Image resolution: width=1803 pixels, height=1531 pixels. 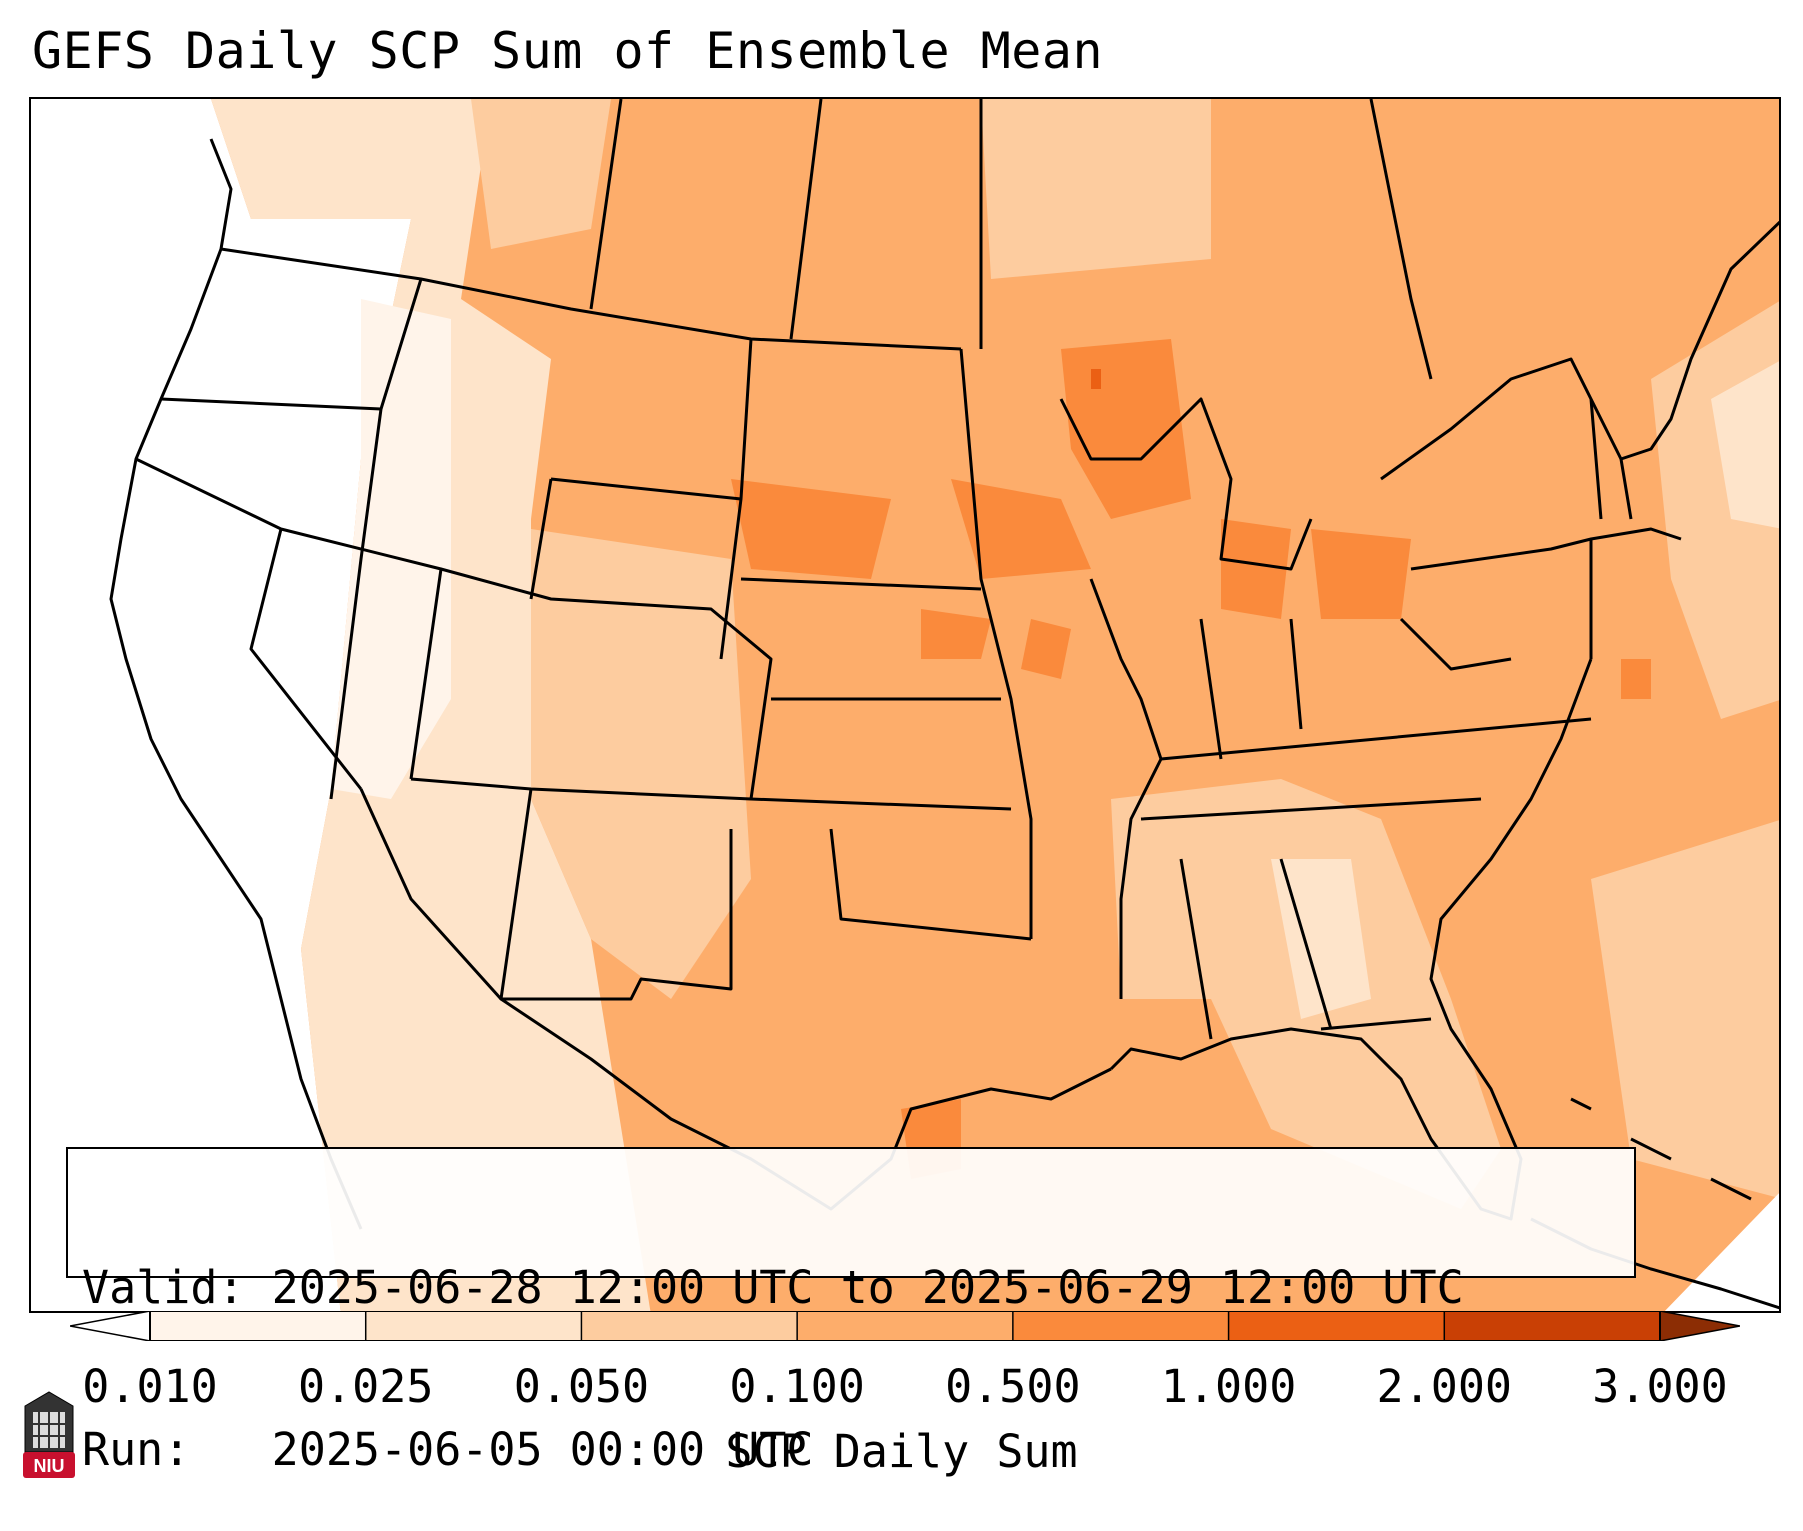 I want to click on new-england-states, so click(x=1635, y=469).